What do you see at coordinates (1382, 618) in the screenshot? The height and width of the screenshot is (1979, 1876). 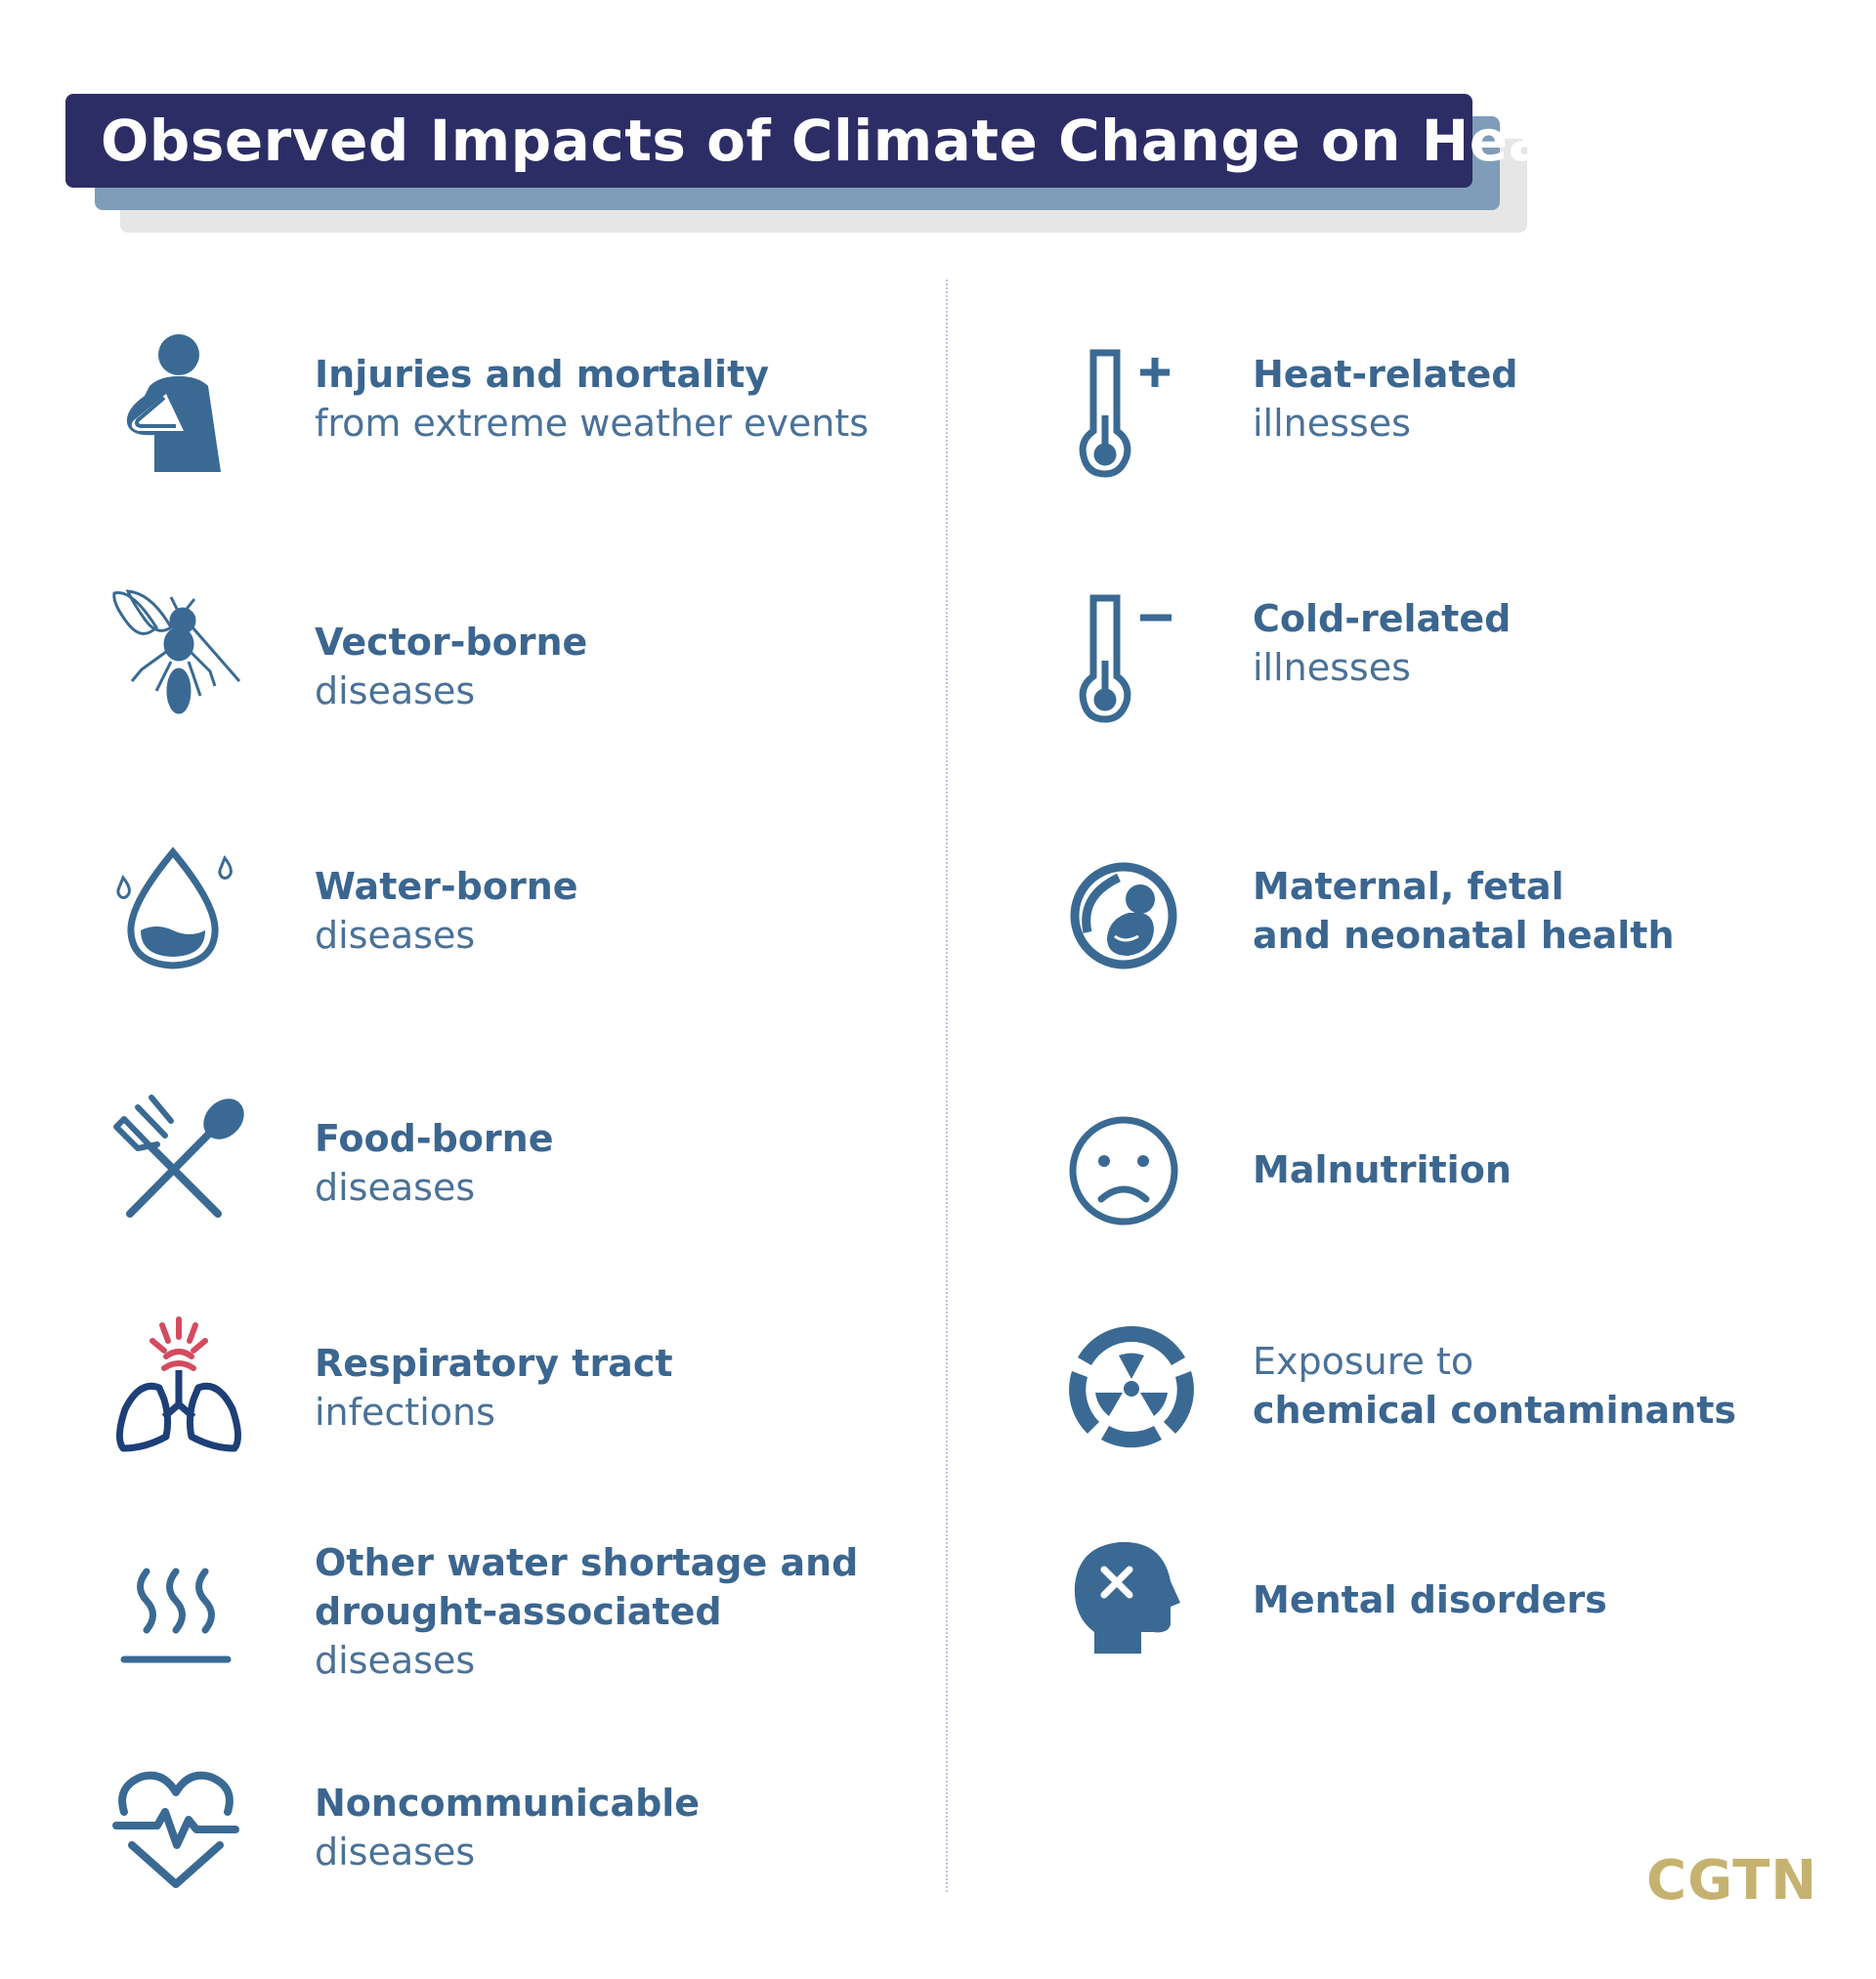 I see `item-cold-bold: Cold-related` at bounding box center [1382, 618].